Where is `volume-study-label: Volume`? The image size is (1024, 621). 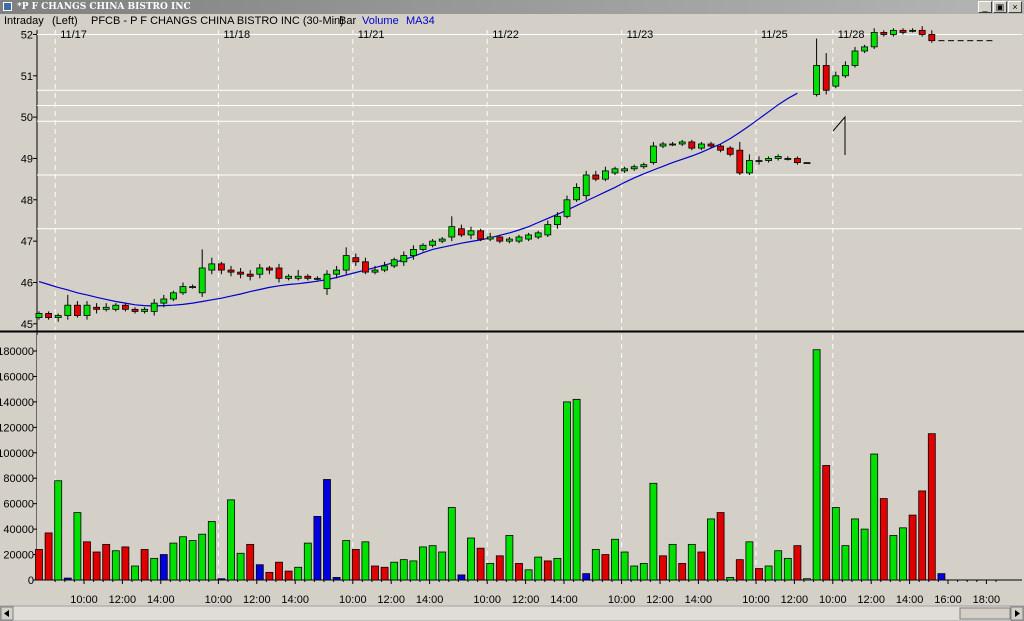
volume-study-label: Volume is located at coordinates (380, 21).